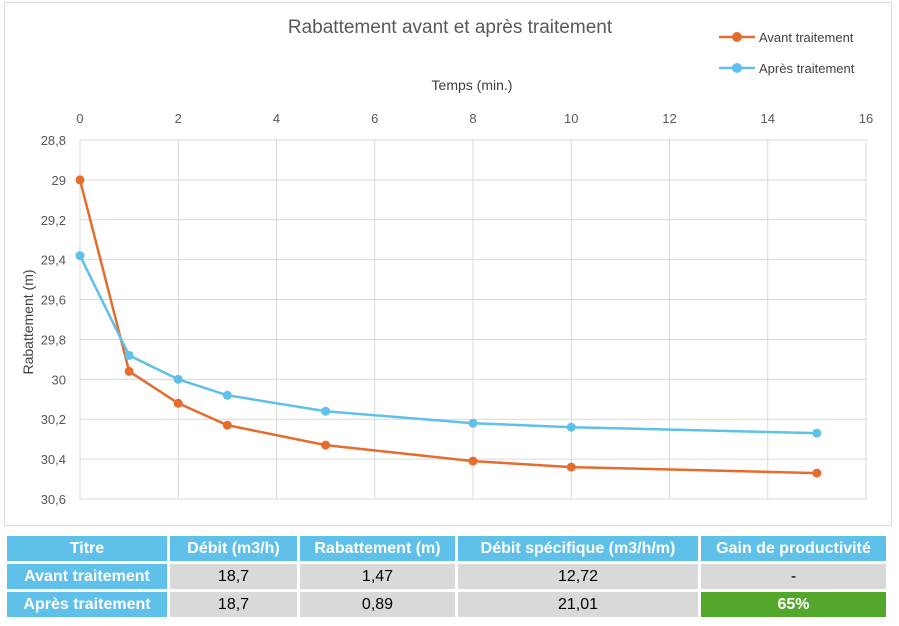  Describe the element at coordinates (669, 118) in the screenshot. I see `x-tick-label: 12` at that location.